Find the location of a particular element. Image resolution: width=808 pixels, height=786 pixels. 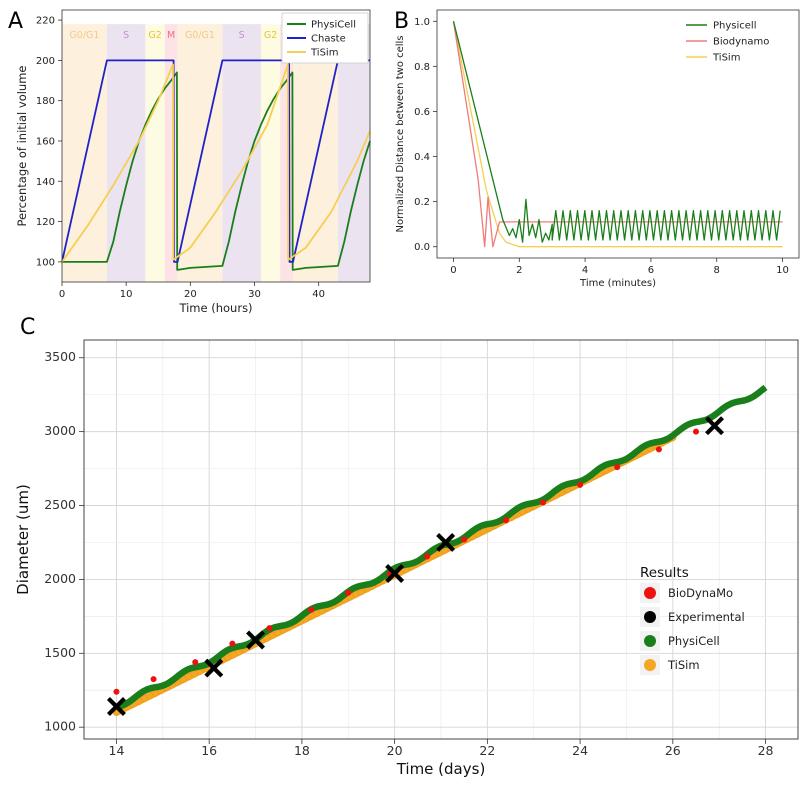

a-phase-labels: G0/G1 S G2 M G0/G1 S G2 is located at coordinates (173, 35).